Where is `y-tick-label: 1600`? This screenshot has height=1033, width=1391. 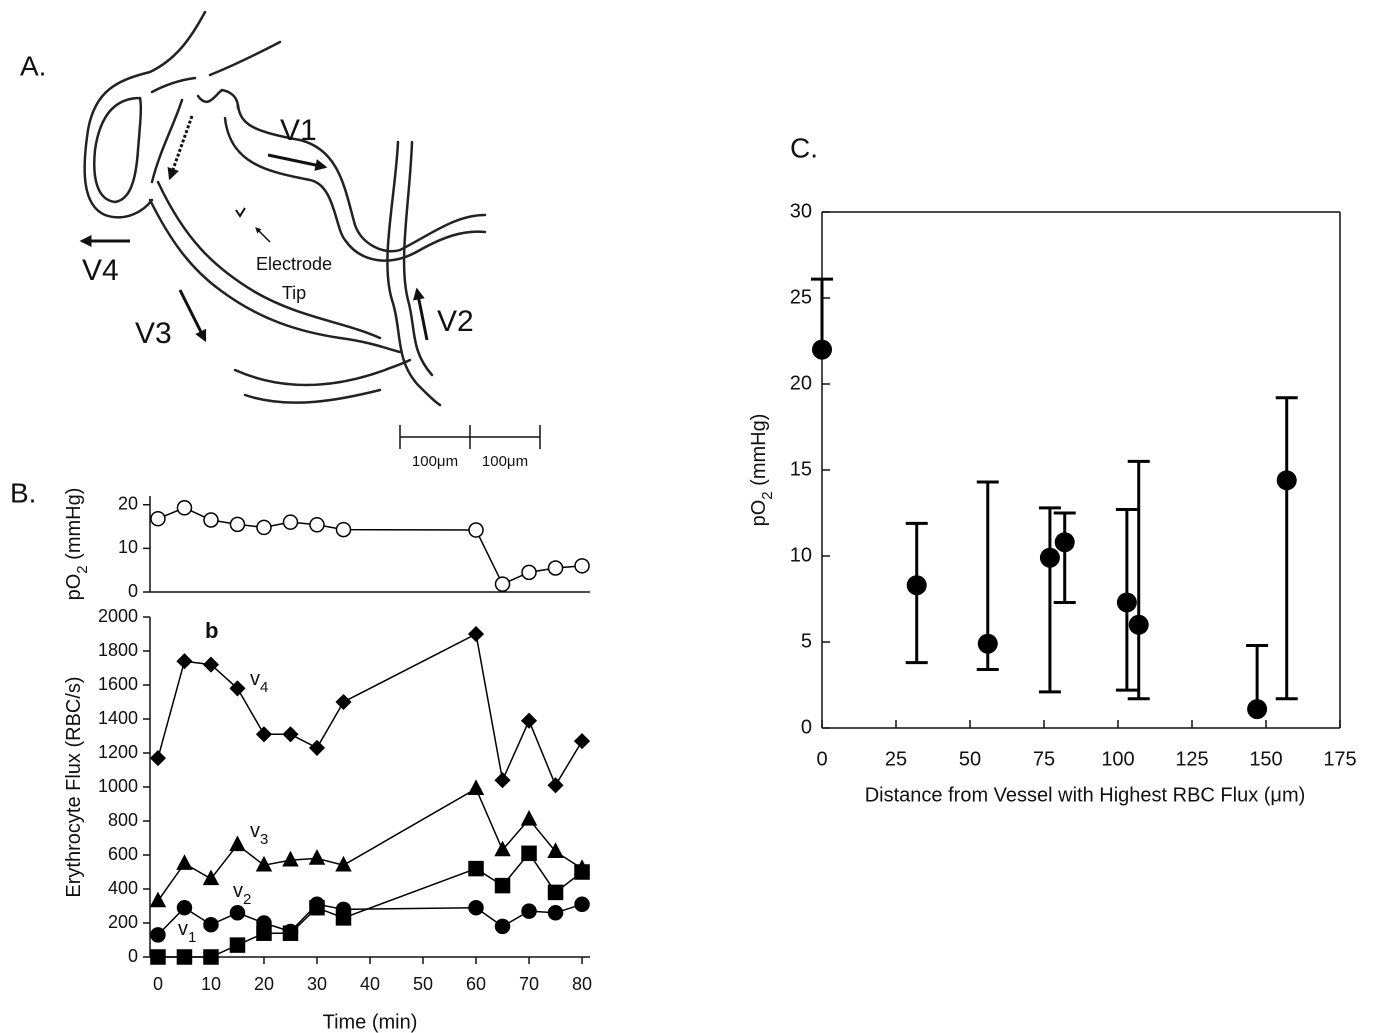 y-tick-label: 1600 is located at coordinates (118, 684).